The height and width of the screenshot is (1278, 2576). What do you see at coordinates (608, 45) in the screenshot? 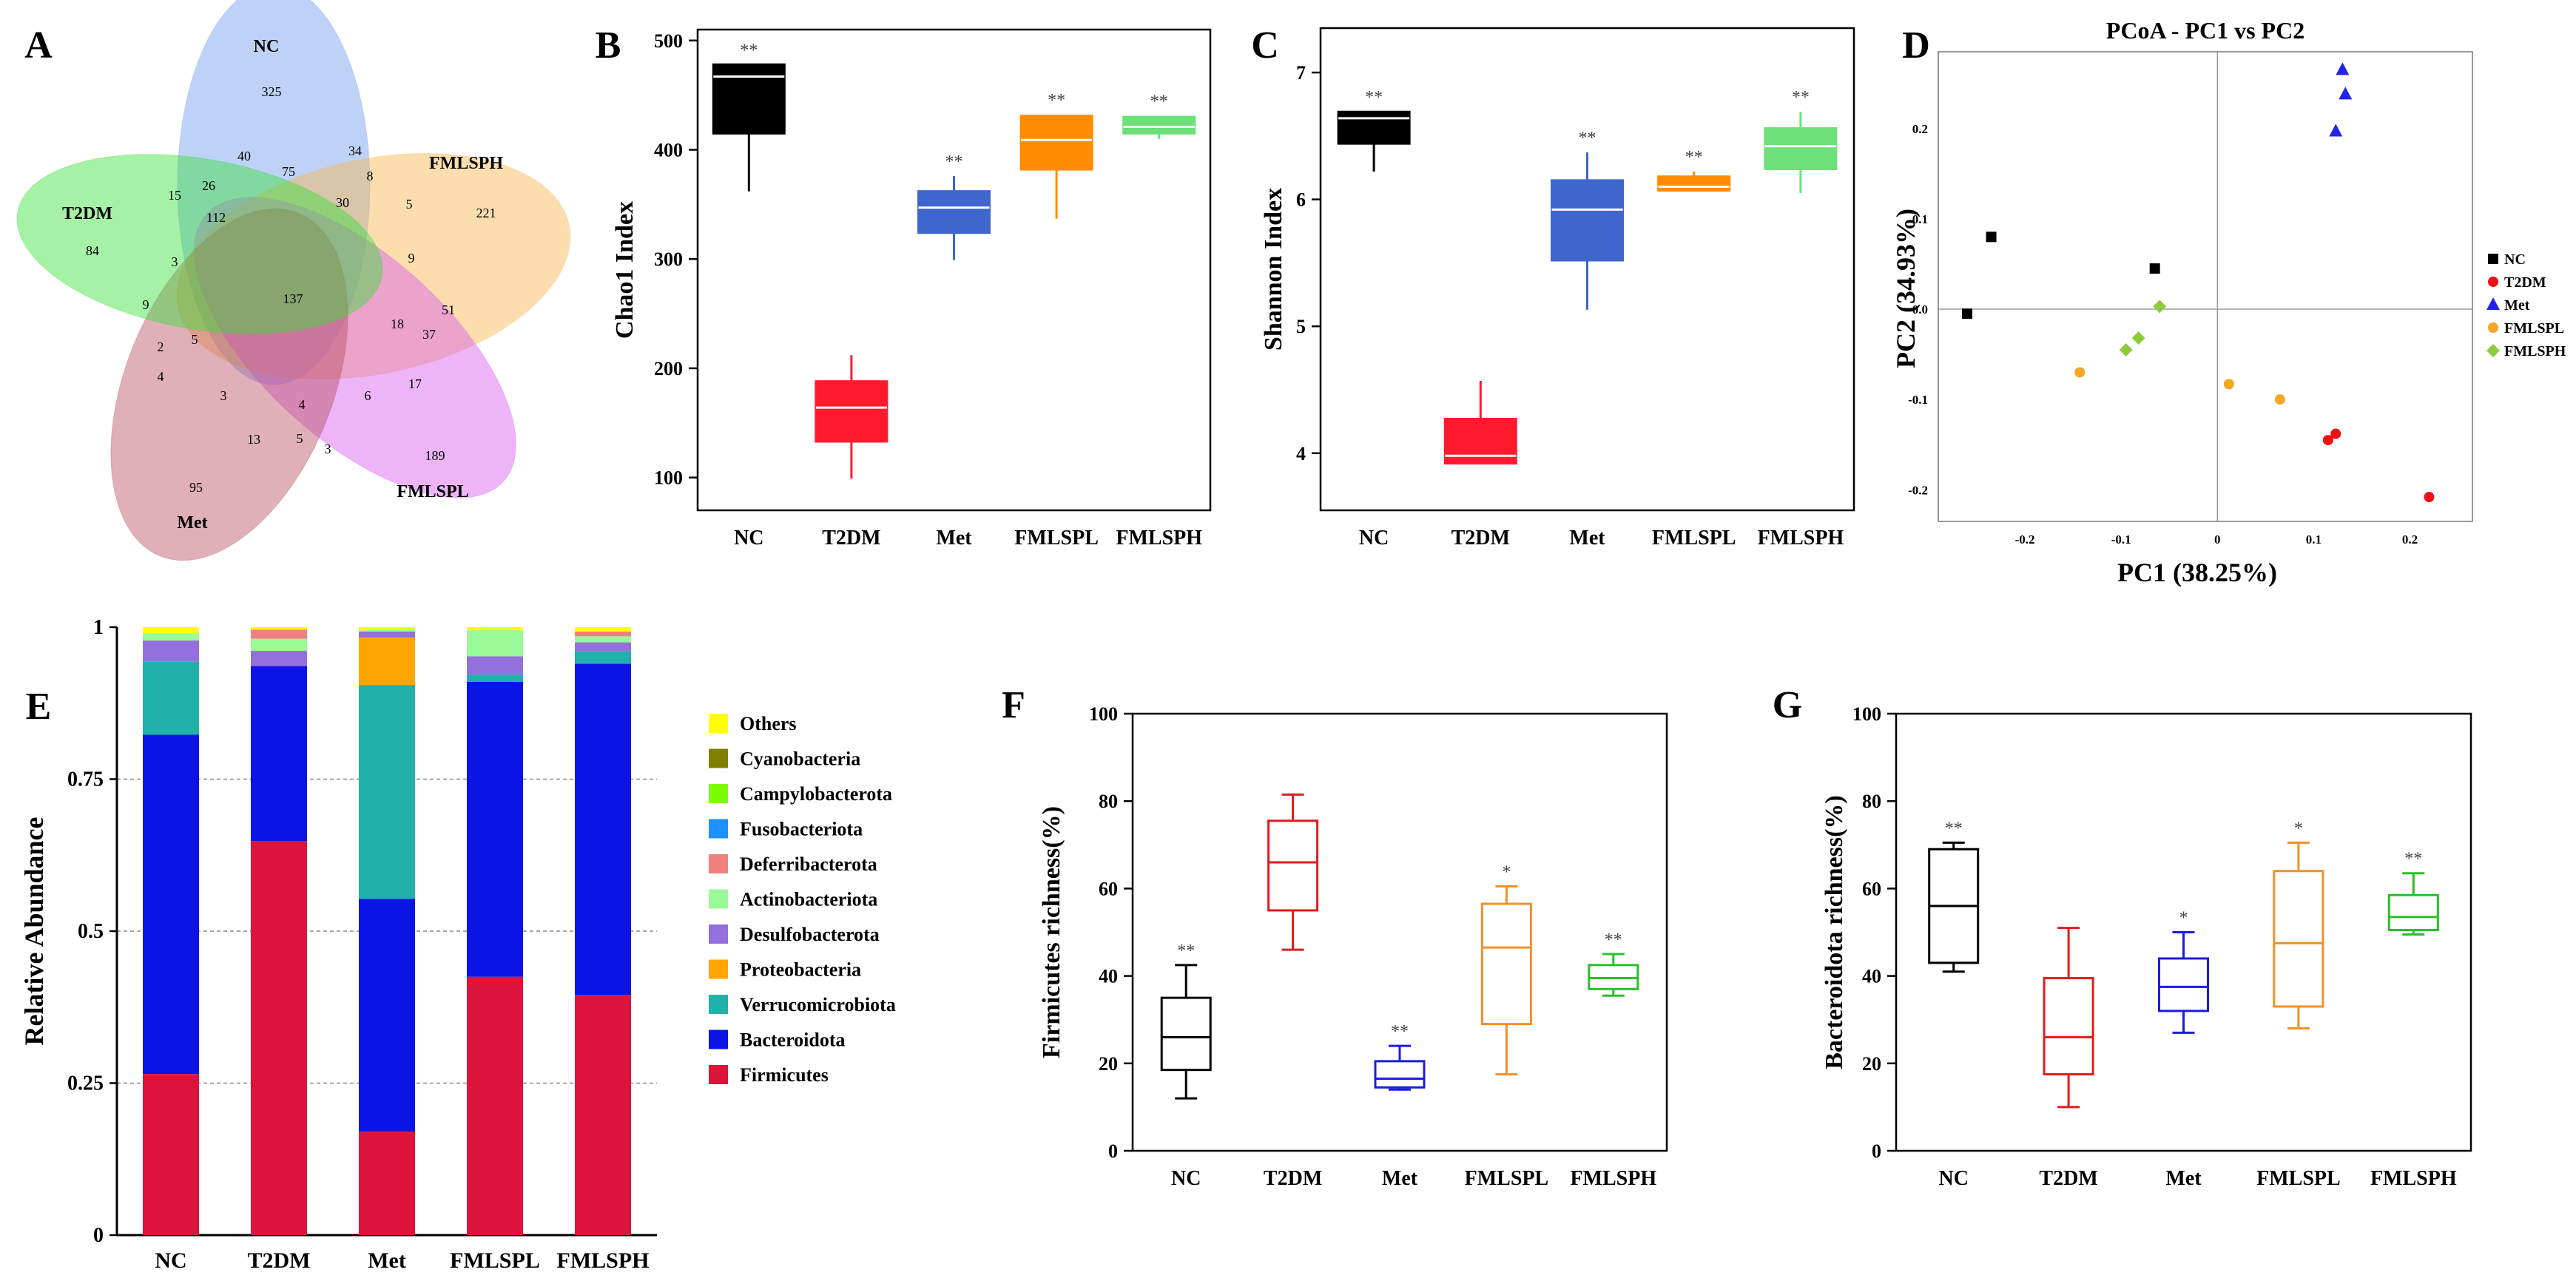
I see `panel-letter-b: B` at bounding box center [608, 45].